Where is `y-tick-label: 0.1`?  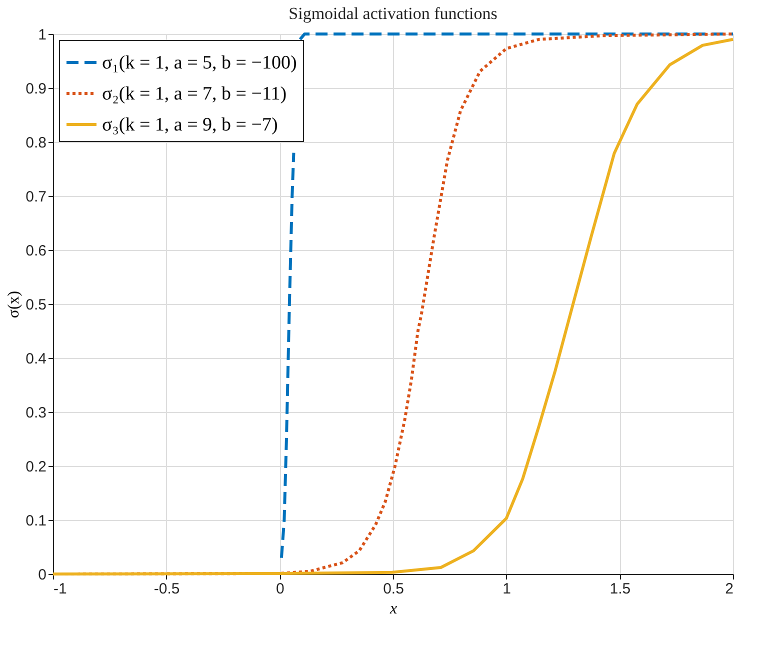 y-tick-label: 0.1 is located at coordinates (36, 521).